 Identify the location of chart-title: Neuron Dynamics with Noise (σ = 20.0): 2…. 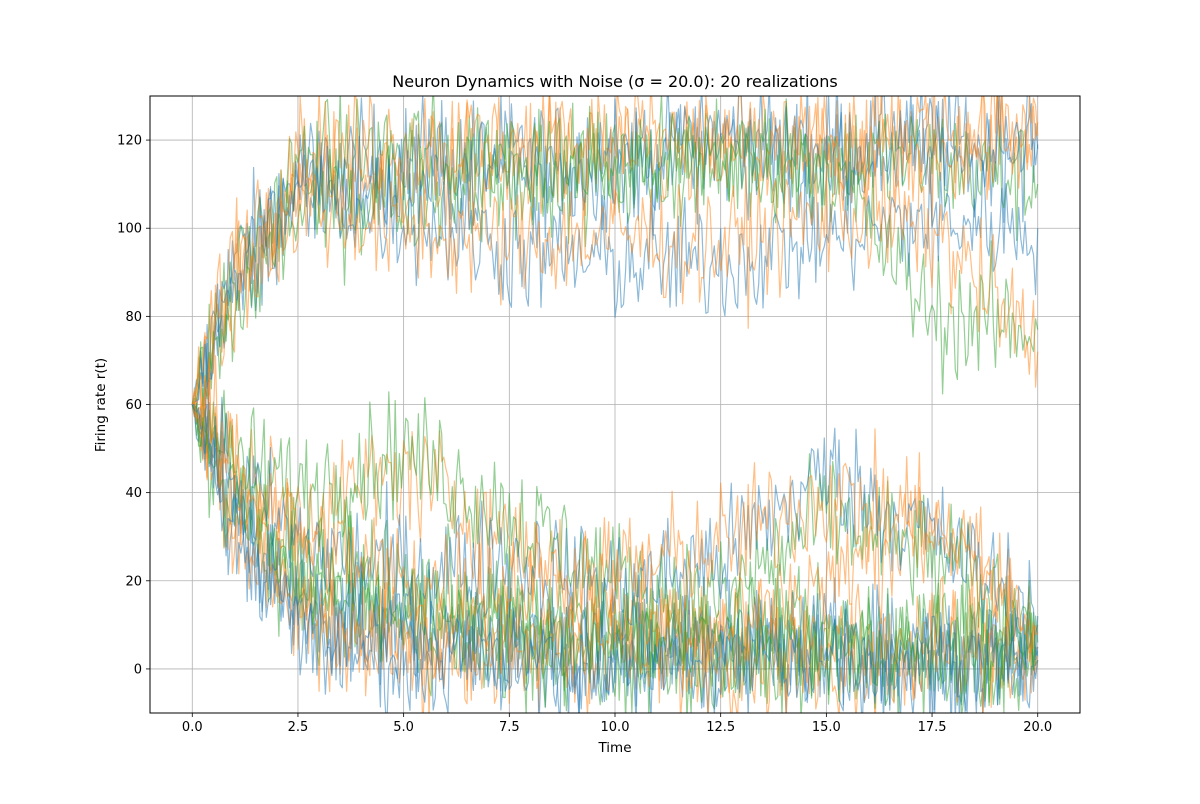
(614, 81).